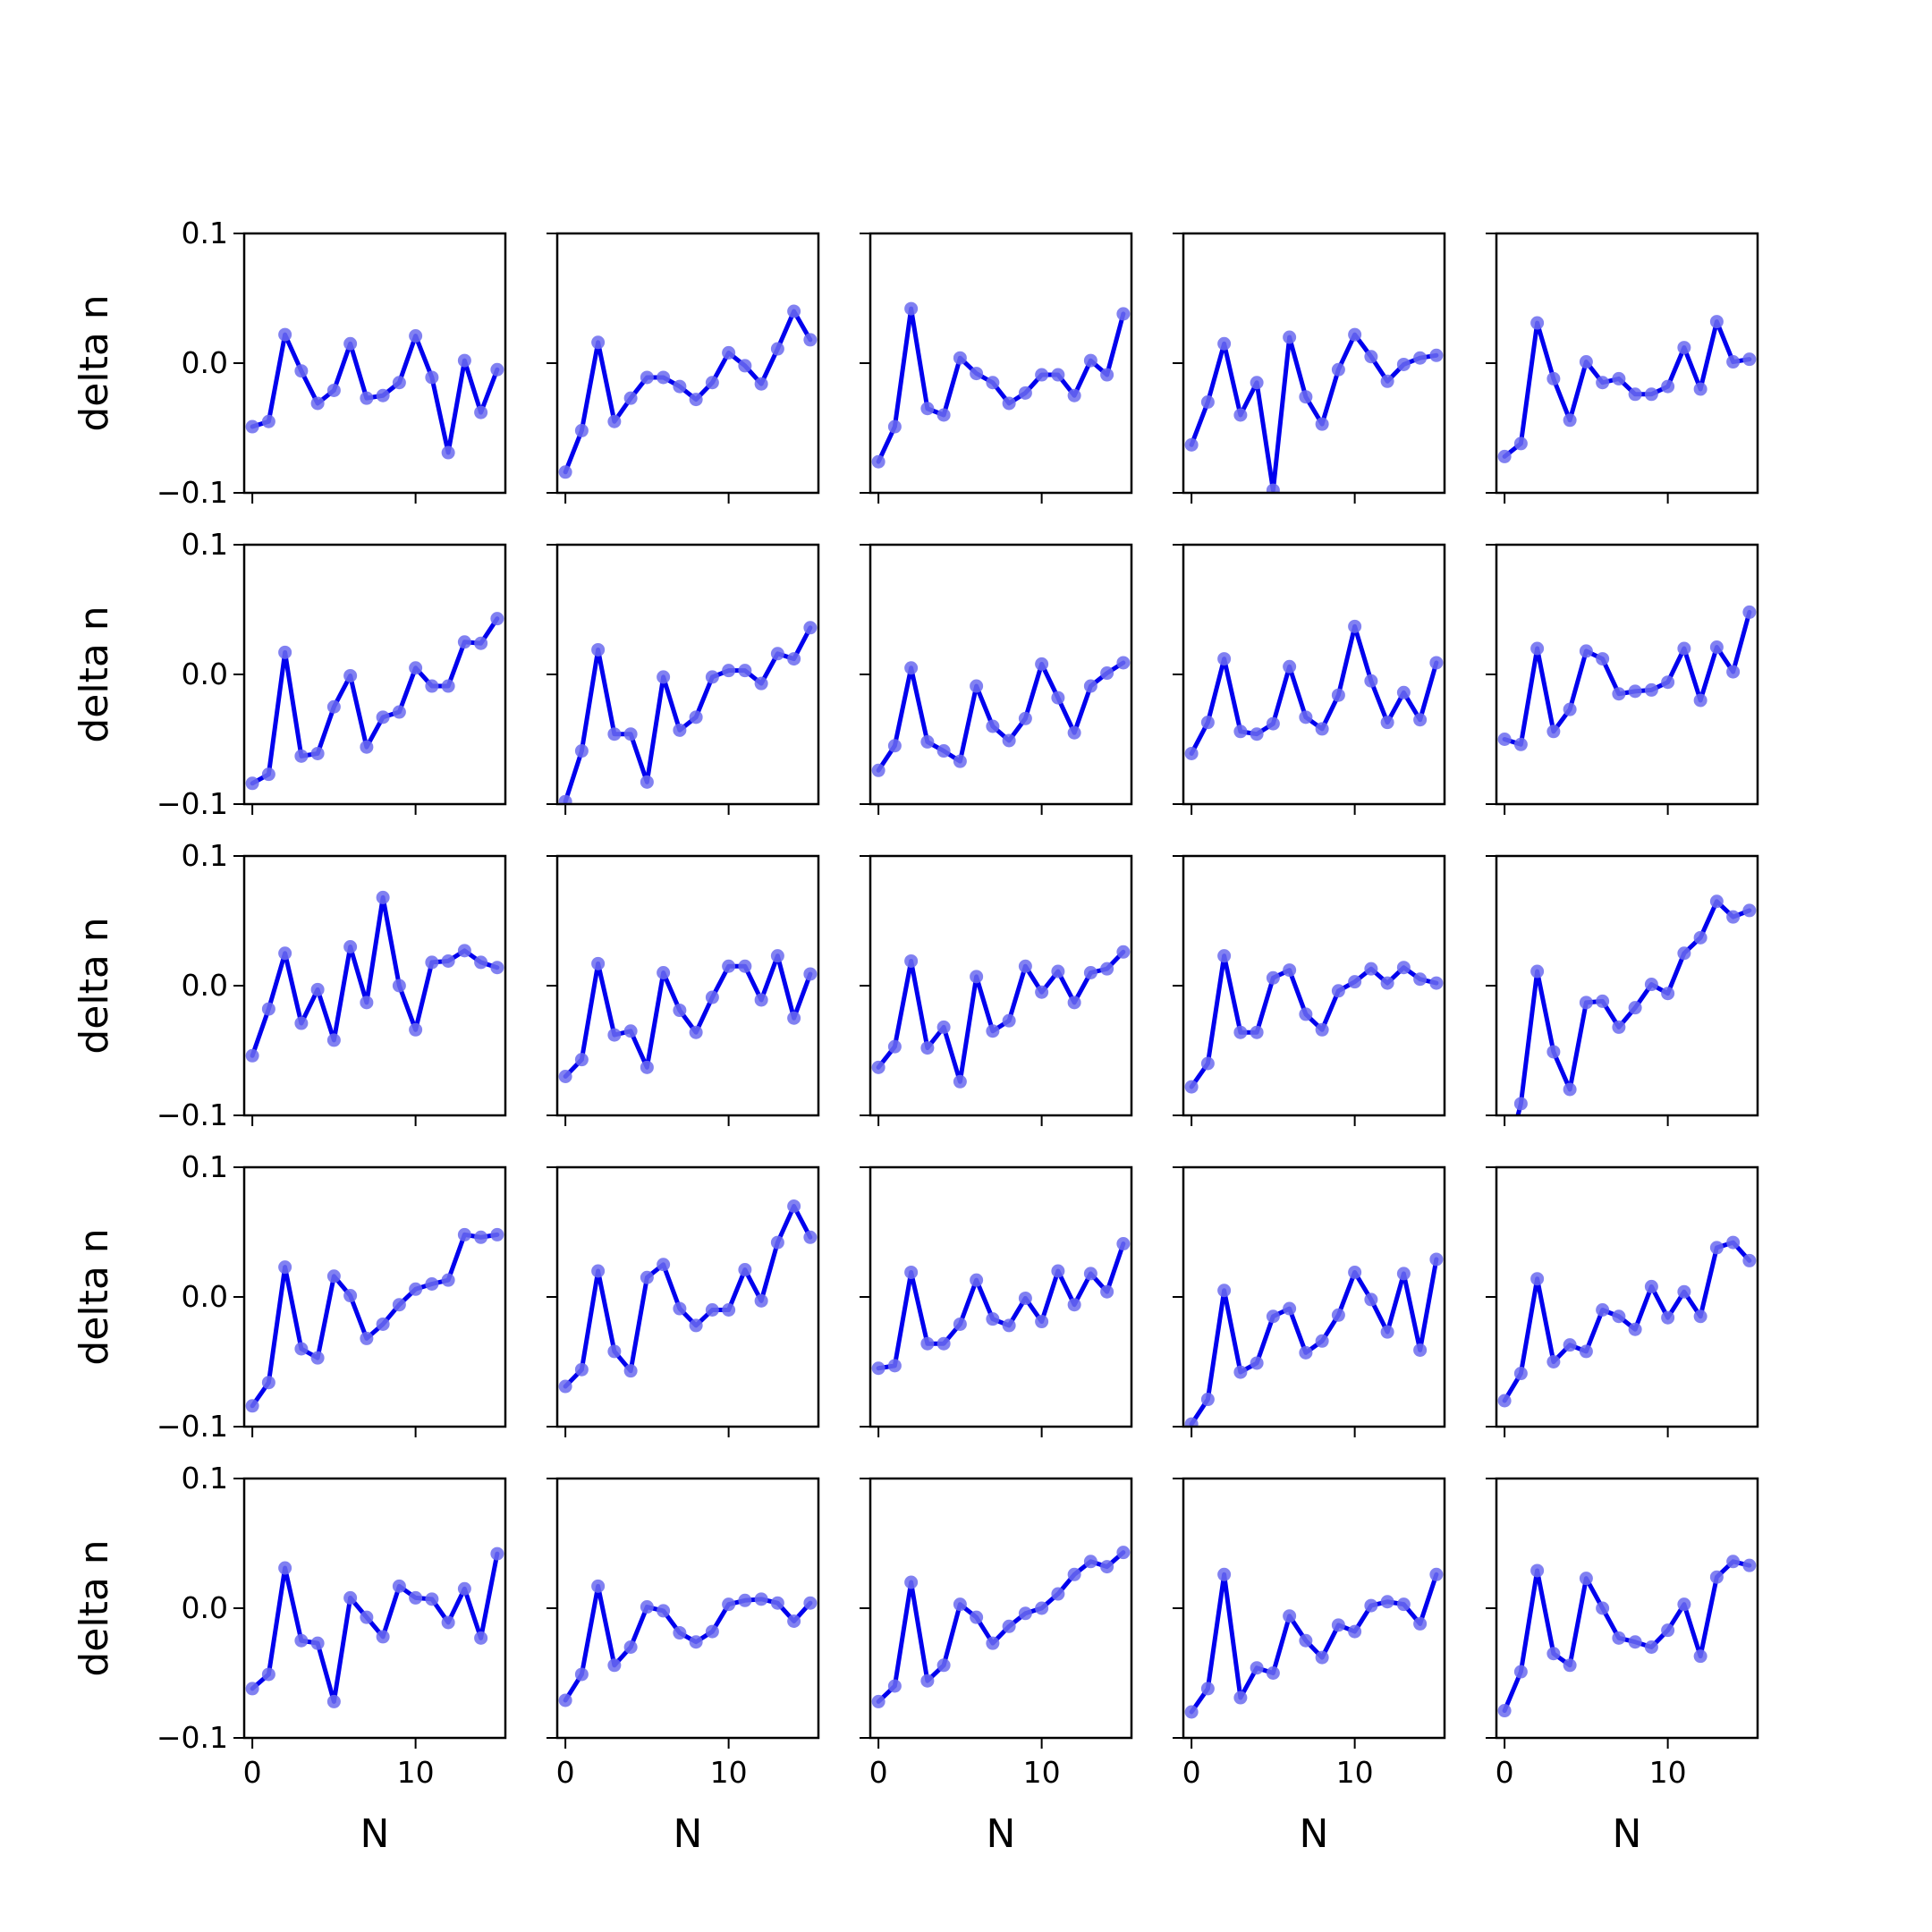  I want to click on subplot-r1-c1: 0.1 0.0 −0.1 delta n, so click(289, 363).